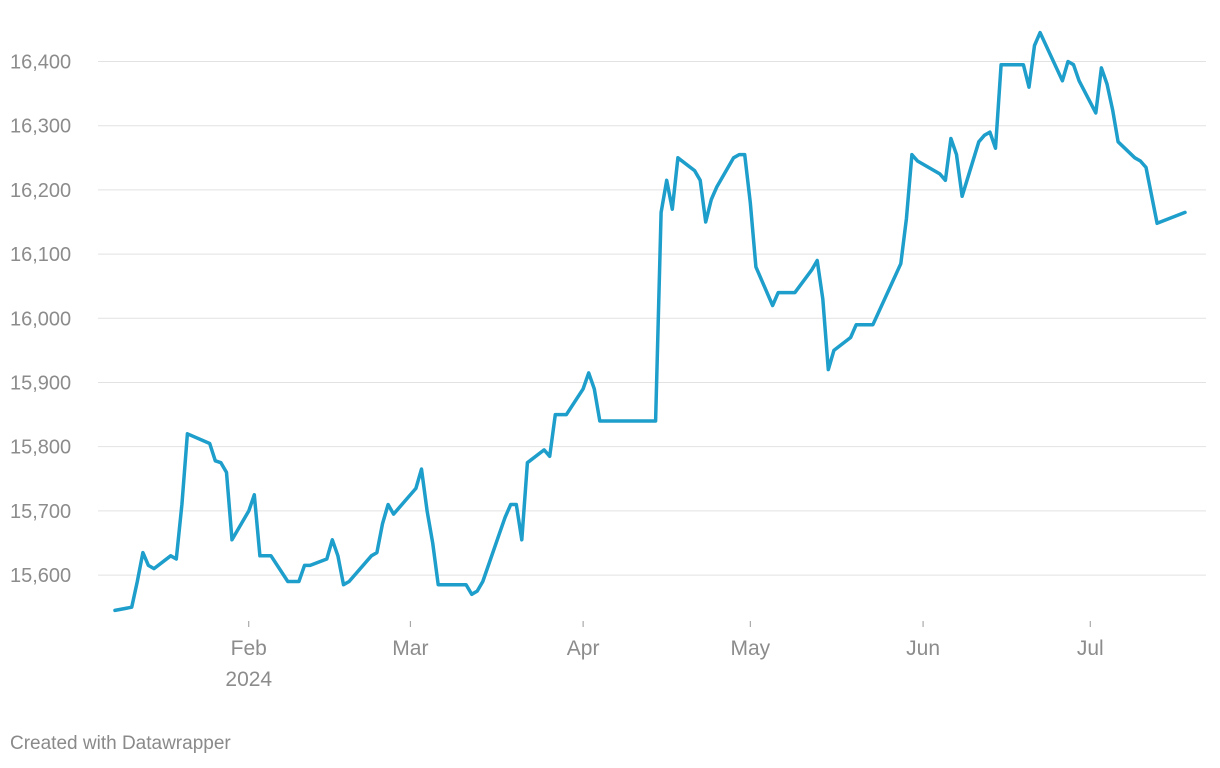 The width and height of the screenshot is (1220, 768). I want to click on y-tick-label: 16,300, so click(40, 127).